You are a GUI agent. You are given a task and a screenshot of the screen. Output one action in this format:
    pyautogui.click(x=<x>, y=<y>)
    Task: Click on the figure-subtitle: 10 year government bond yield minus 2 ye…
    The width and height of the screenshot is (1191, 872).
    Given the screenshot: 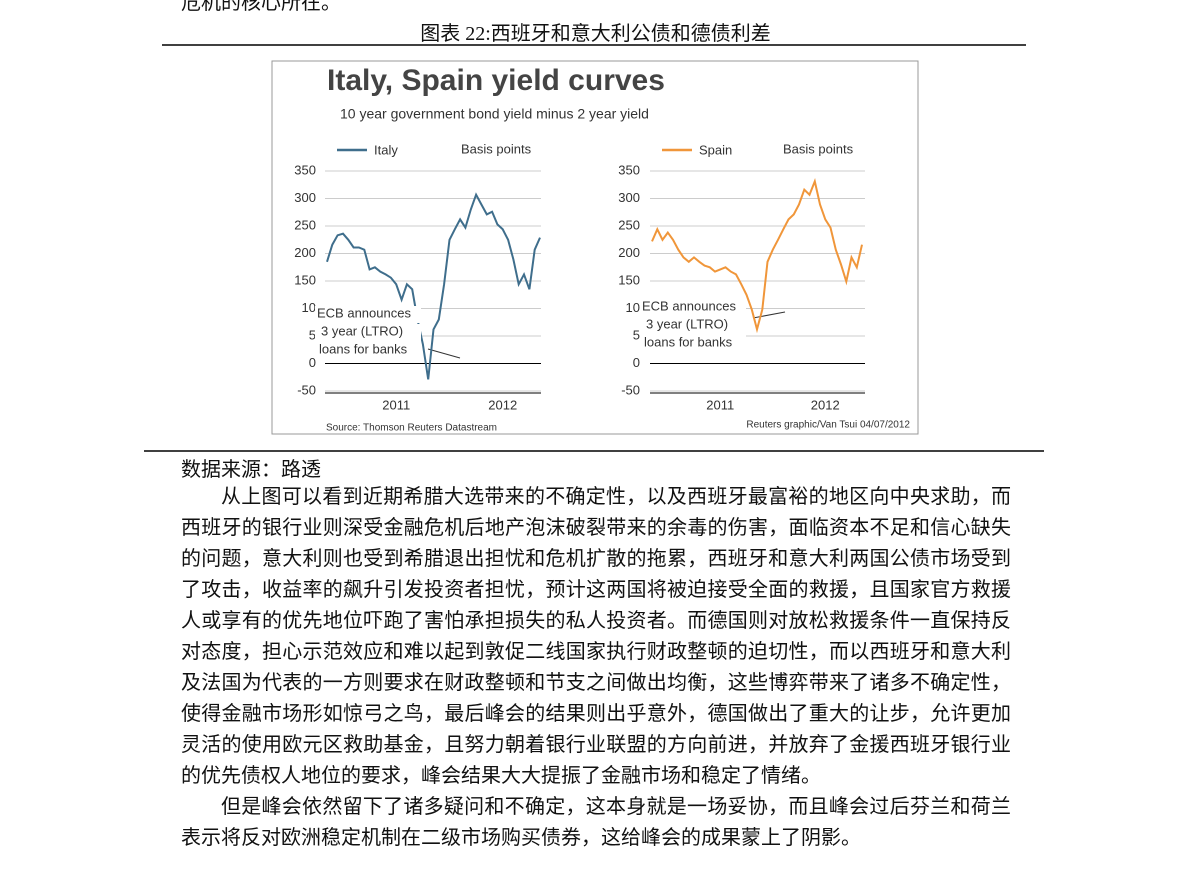 What is the action you would take?
    pyautogui.click(x=494, y=114)
    